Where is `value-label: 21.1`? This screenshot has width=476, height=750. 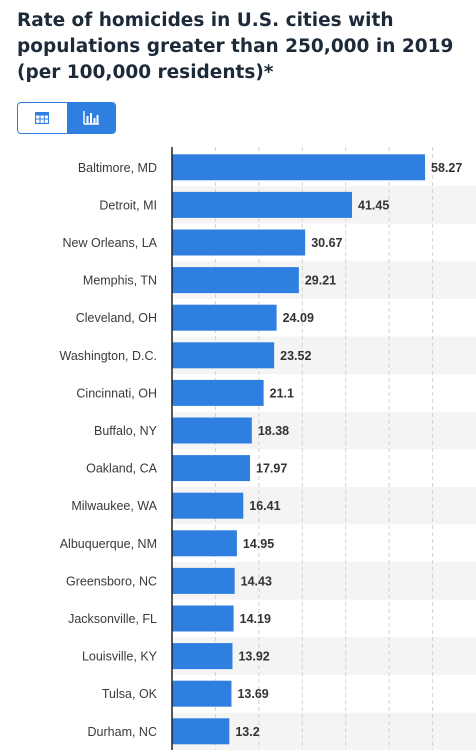
value-label: 21.1 is located at coordinates (282, 393).